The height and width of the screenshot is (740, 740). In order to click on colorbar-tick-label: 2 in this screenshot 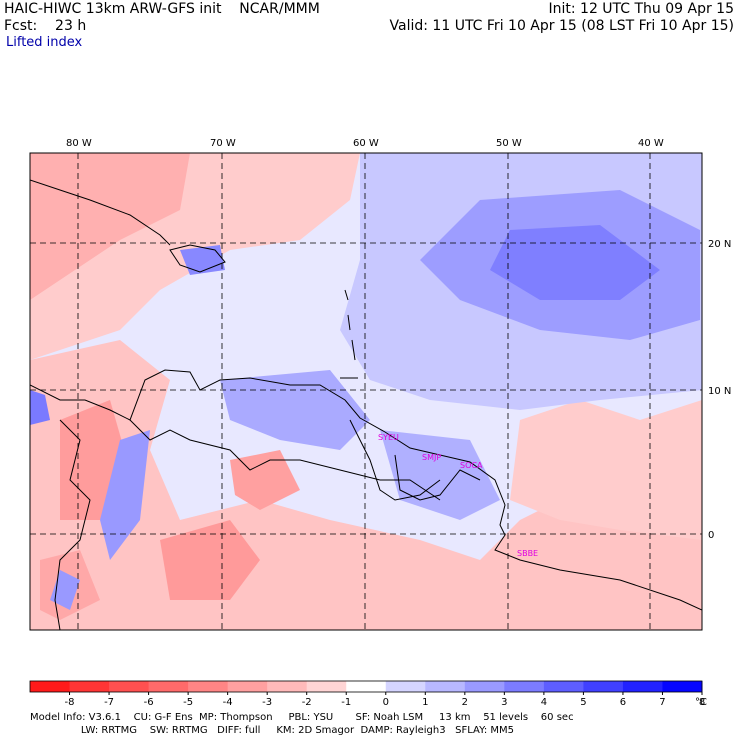, I will do `click(465, 702)`.